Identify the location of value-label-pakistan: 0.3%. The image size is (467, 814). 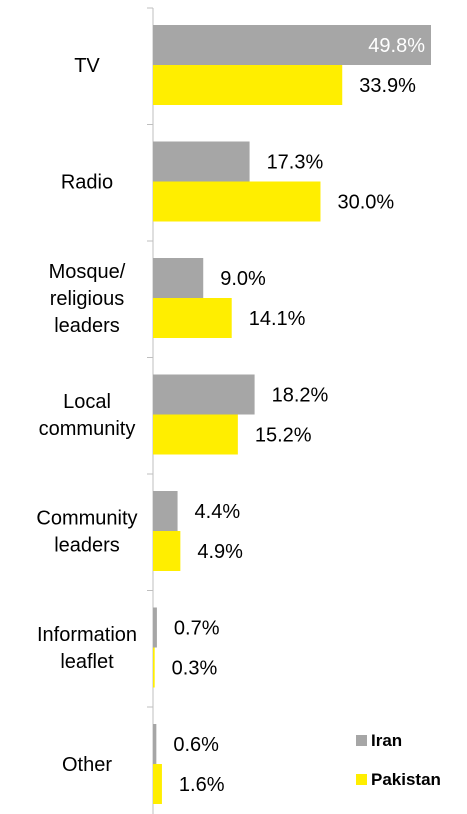
(195, 669).